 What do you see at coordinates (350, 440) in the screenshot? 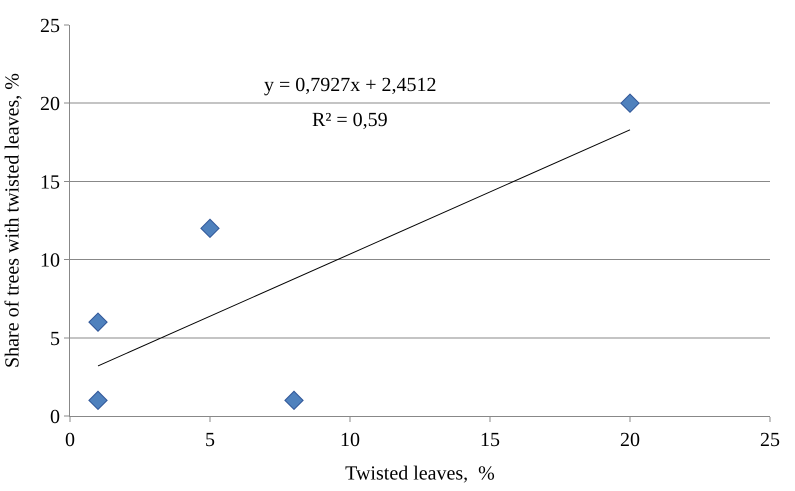
I see `x-tick-label: 10` at bounding box center [350, 440].